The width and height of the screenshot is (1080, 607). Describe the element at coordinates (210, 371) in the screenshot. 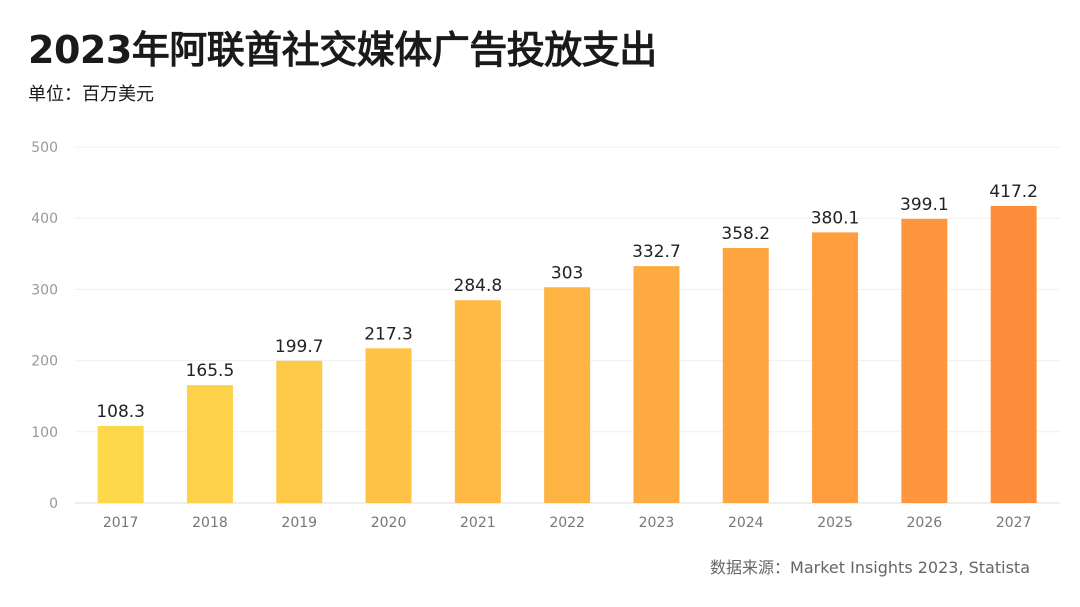

I see `data-label: 165.5` at that location.